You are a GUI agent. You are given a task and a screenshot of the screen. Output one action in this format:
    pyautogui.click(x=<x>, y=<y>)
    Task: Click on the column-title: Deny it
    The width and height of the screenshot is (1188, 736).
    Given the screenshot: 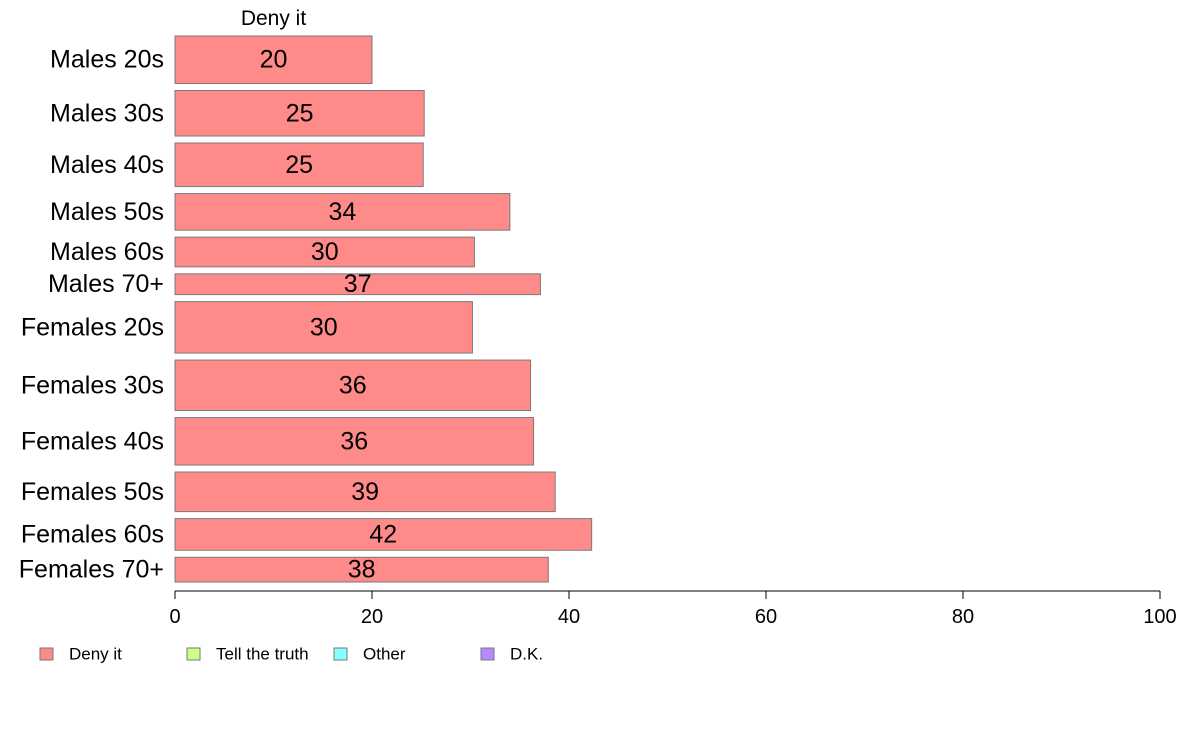 What is the action you would take?
    pyautogui.click(x=274, y=18)
    